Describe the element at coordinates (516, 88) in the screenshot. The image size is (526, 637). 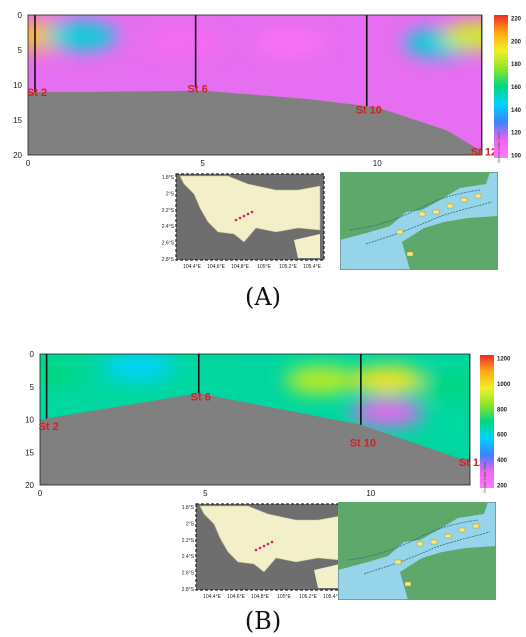
I see `colorbar-tick-label: 160` at that location.